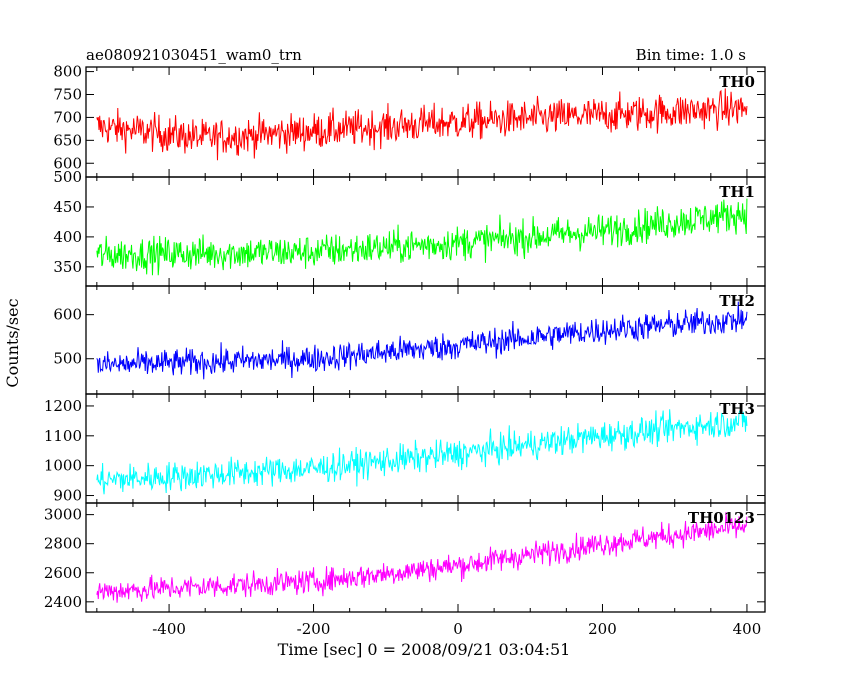  Describe the element at coordinates (422, 124) in the screenshot. I see `series-line-th0` at that location.